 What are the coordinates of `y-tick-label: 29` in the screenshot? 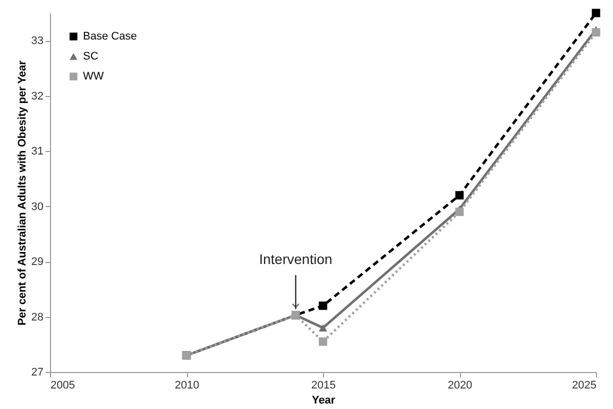 It's located at (37, 262).